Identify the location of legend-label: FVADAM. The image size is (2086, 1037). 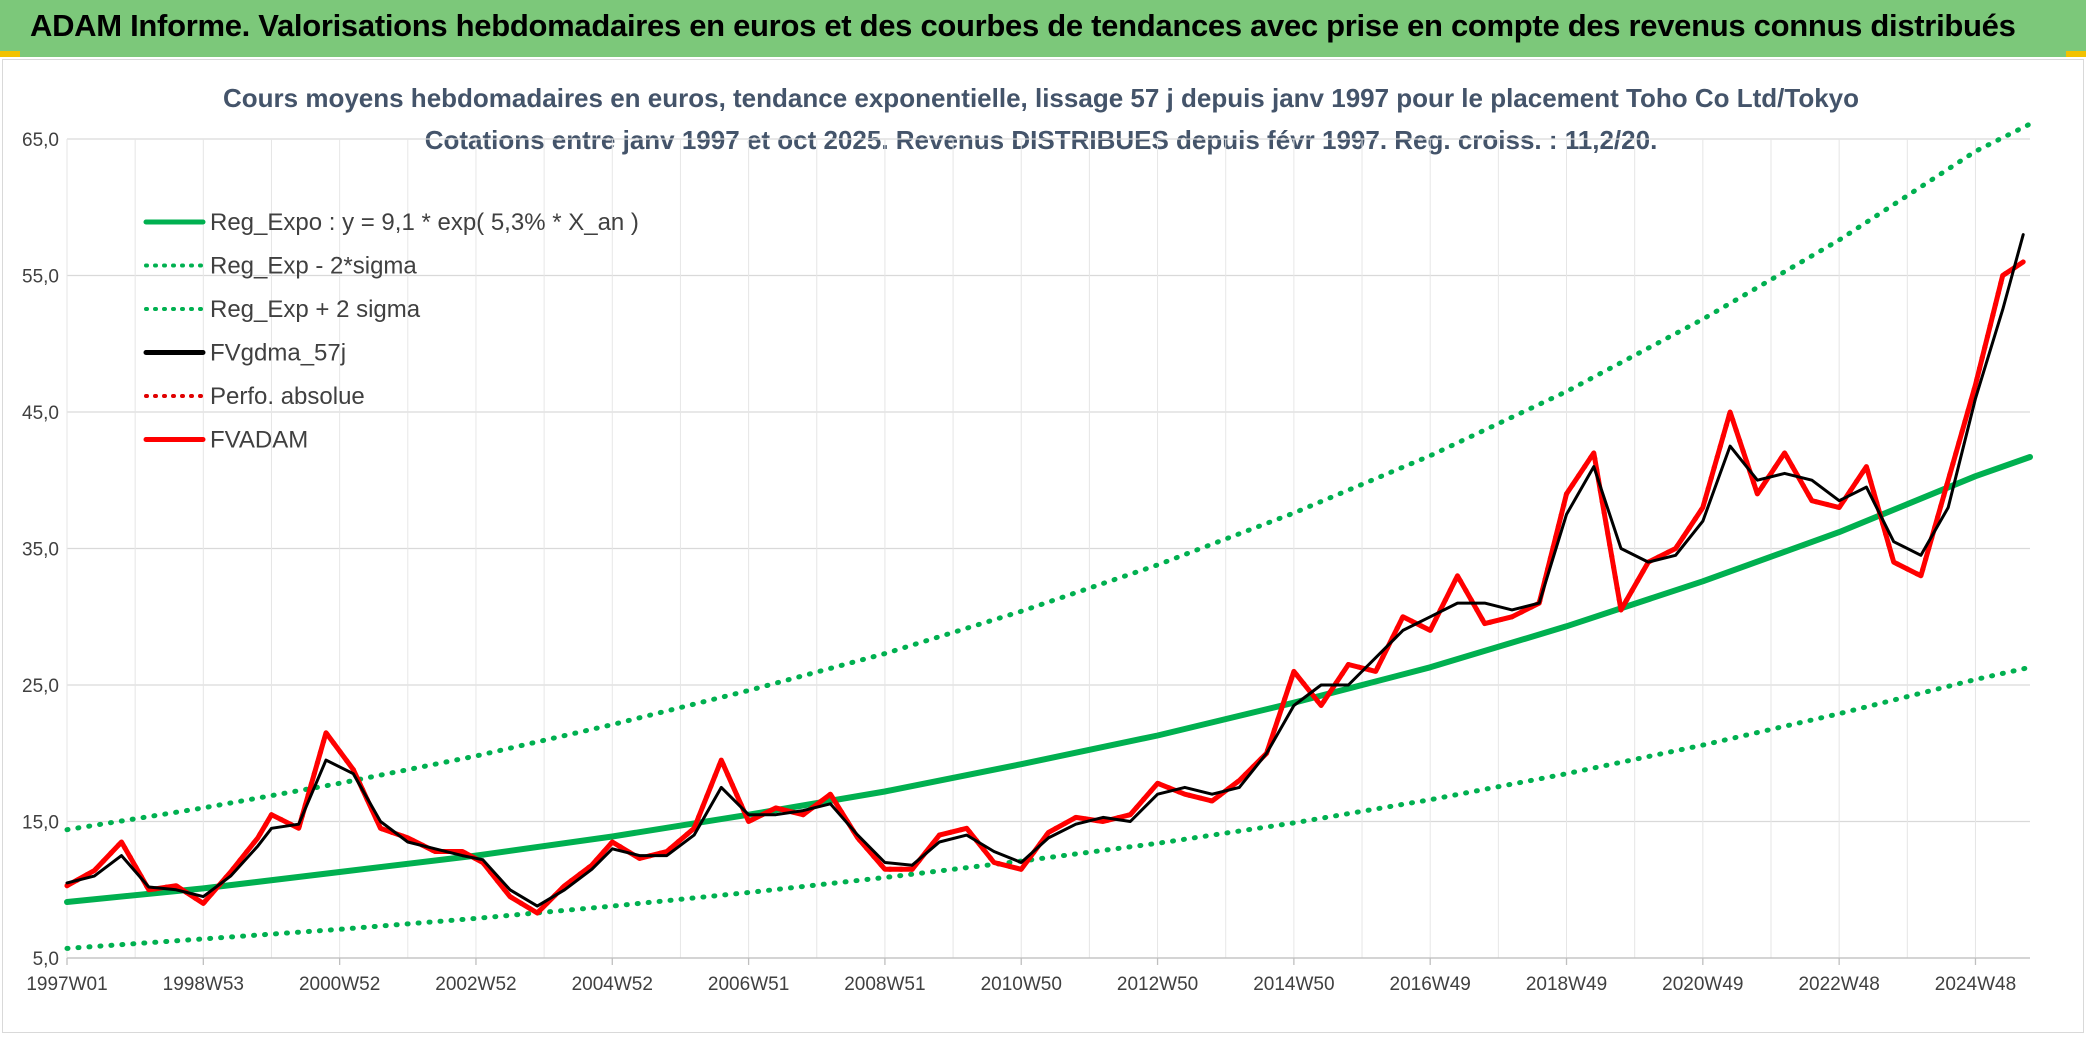
(259, 440).